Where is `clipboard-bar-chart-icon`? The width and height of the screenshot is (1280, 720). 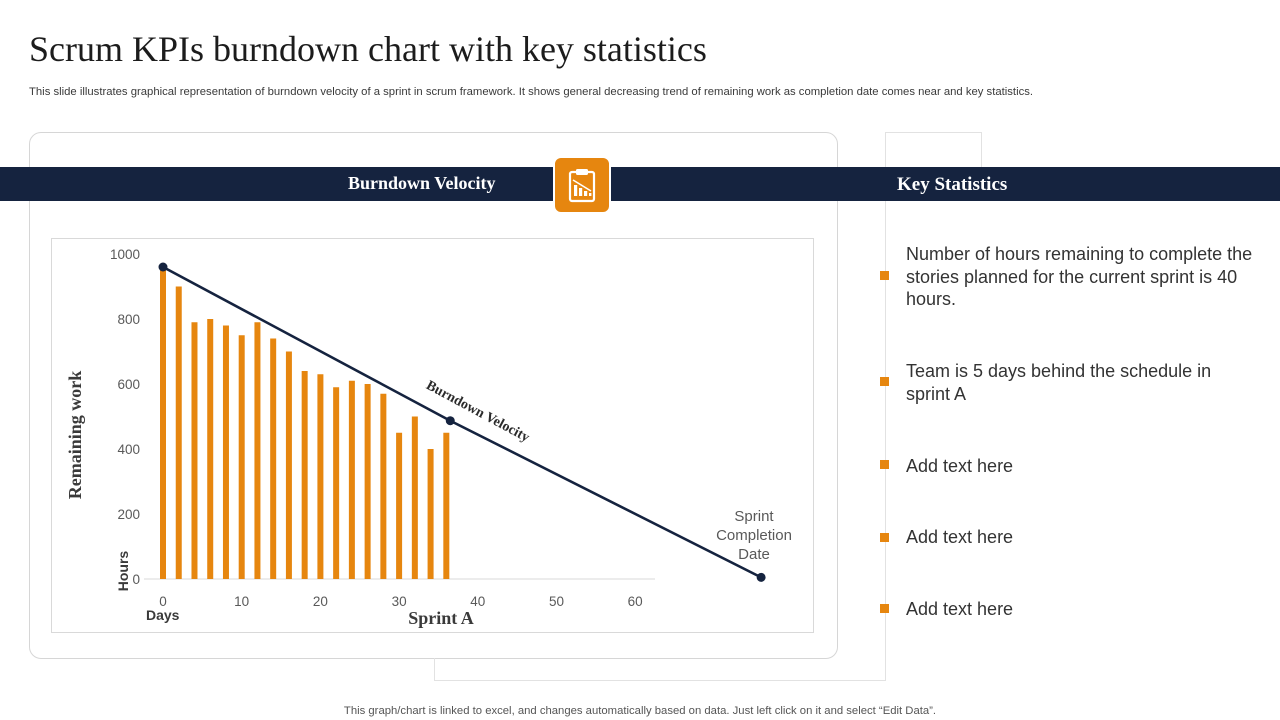
clipboard-bar-chart-icon is located at coordinates (582, 186).